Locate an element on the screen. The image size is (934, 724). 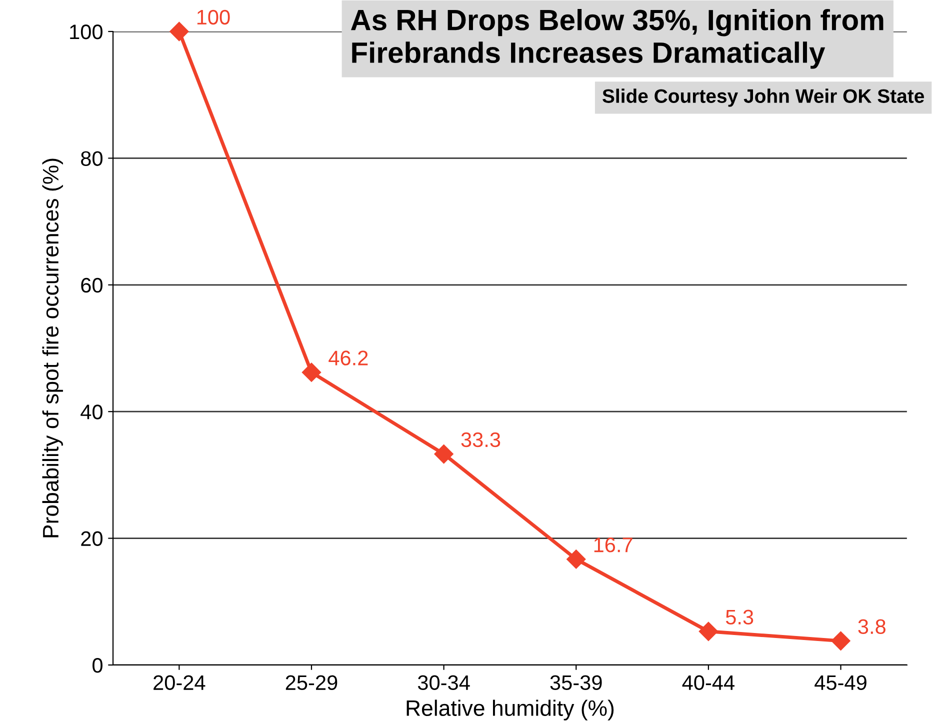
x-tick-label: 25-29 is located at coordinates (312, 682).